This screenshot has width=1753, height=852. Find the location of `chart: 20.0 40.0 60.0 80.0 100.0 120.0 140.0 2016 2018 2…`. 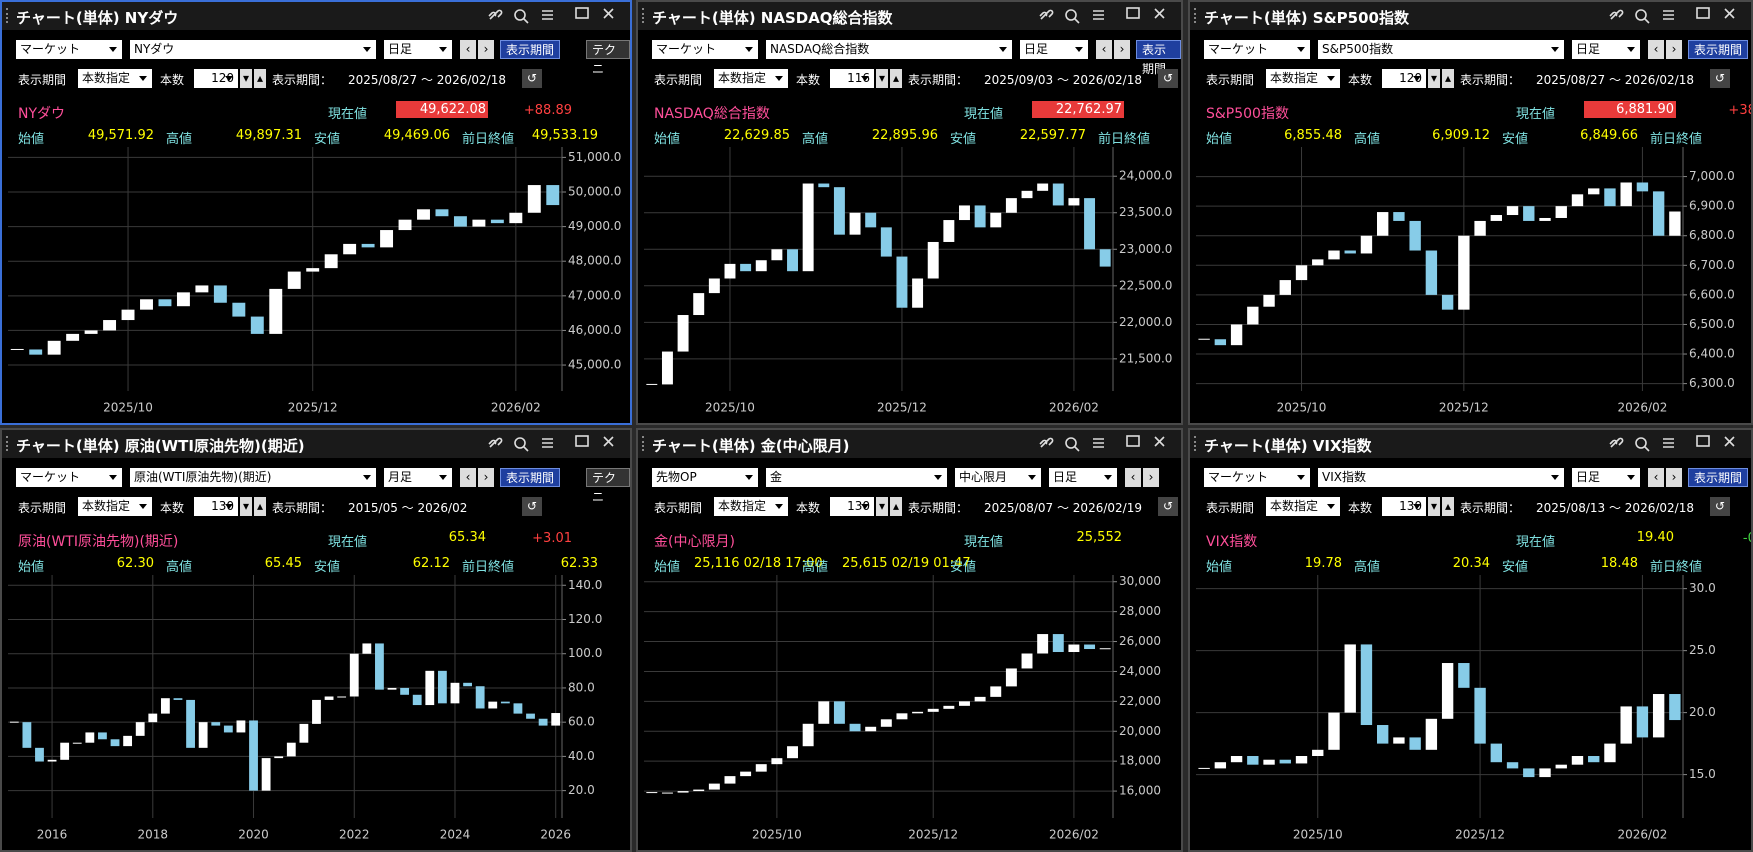

chart: 20.0 40.0 60.0 80.0 100.0 120.0 140.0 2016 2018 2… is located at coordinates (305, 708).